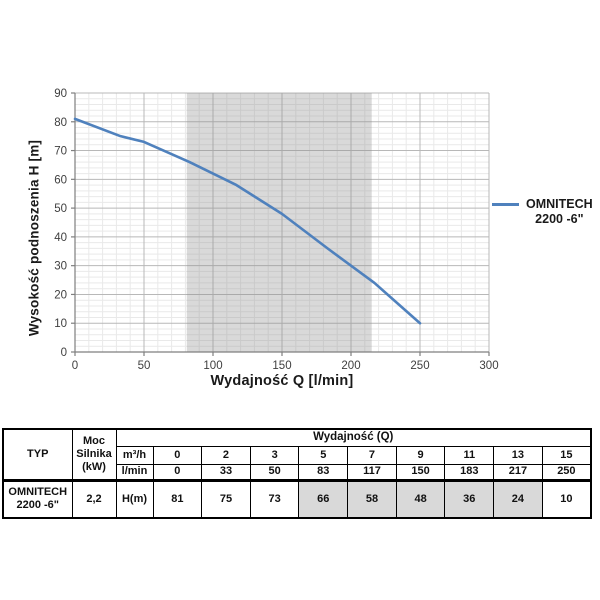  What do you see at coordinates (226, 499) in the screenshot?
I see `head-value: 75` at bounding box center [226, 499].